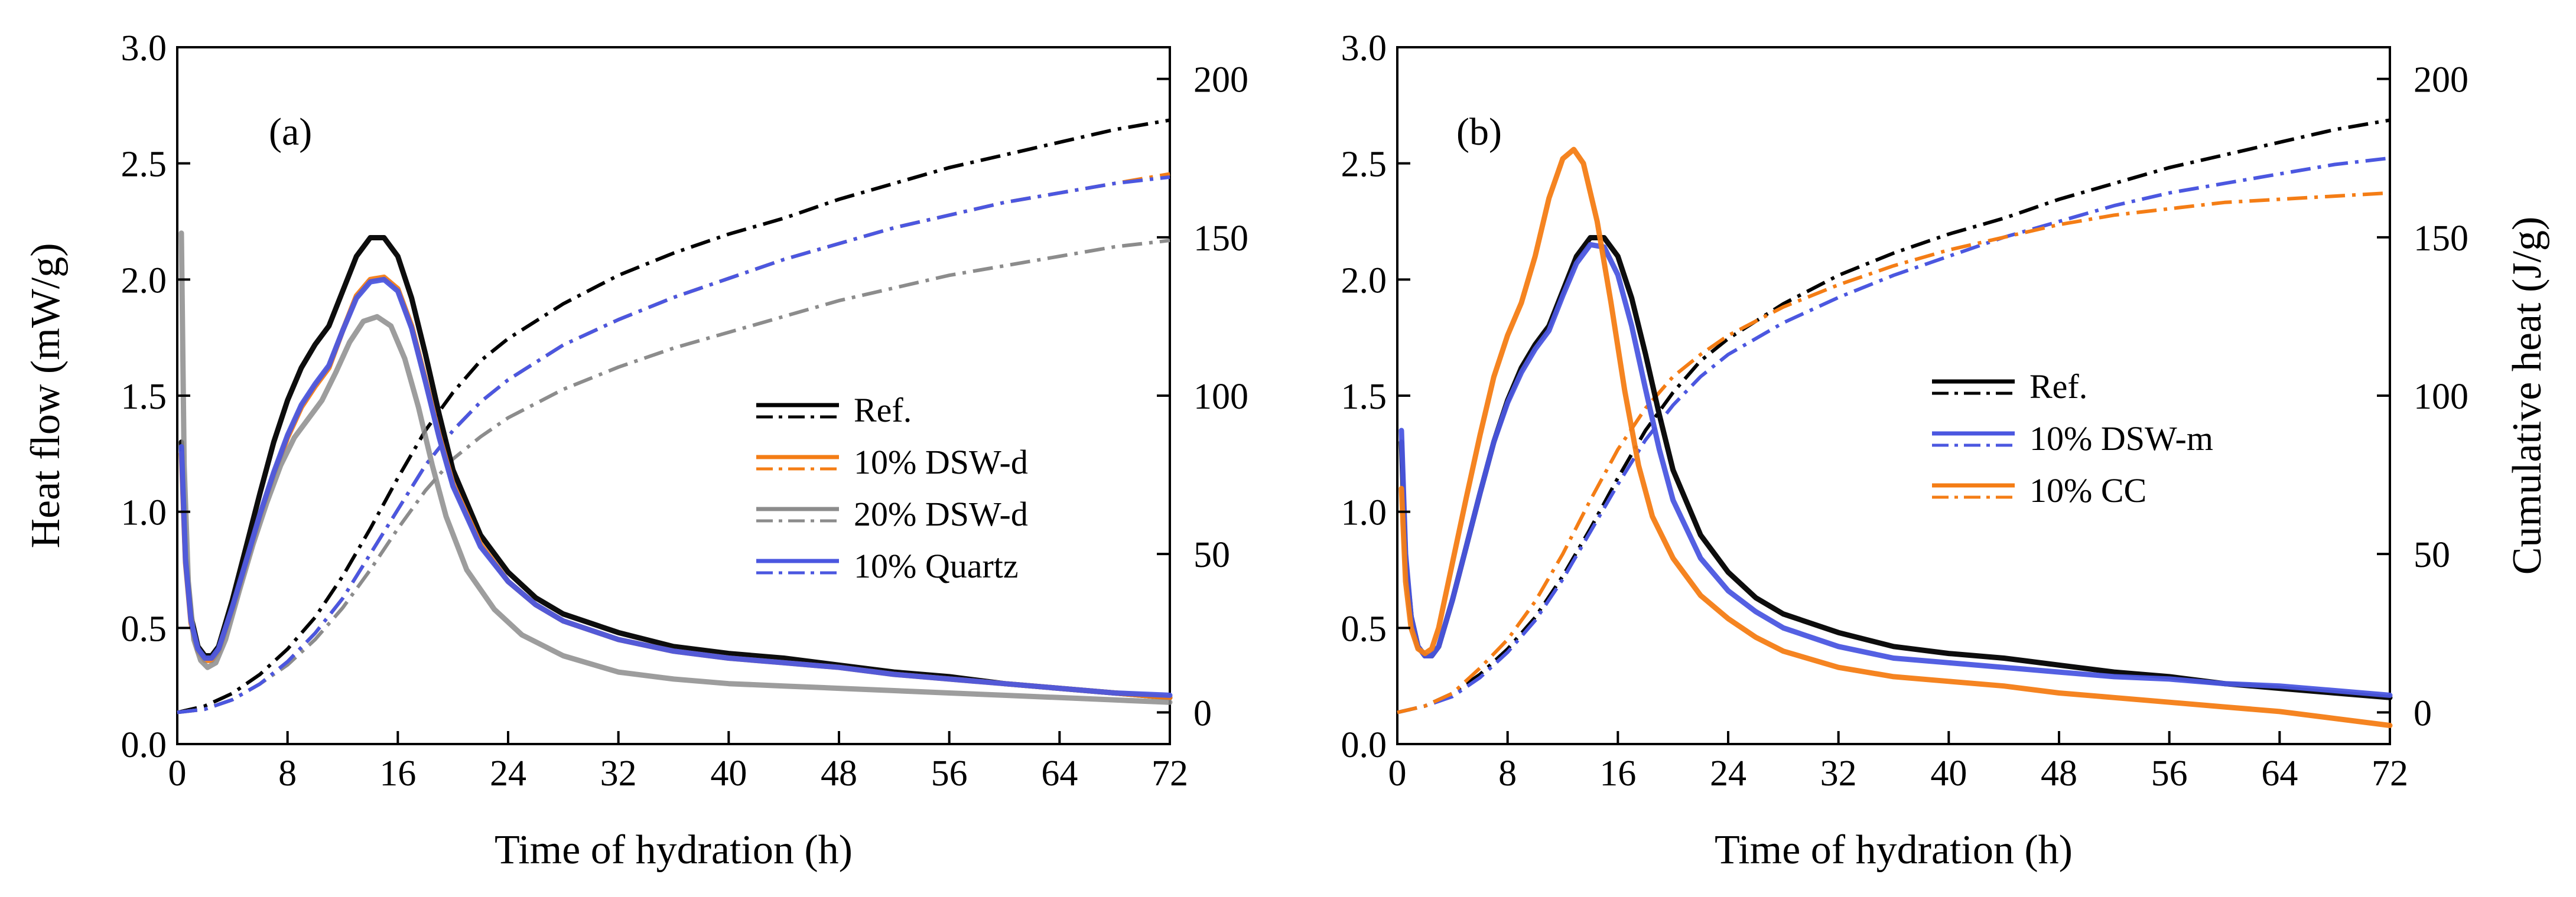 The width and height of the screenshot is (2576, 897). Describe the element at coordinates (2121, 438) in the screenshot. I see `legend-label-10-dsw-m: 10% DSW-m` at that location.